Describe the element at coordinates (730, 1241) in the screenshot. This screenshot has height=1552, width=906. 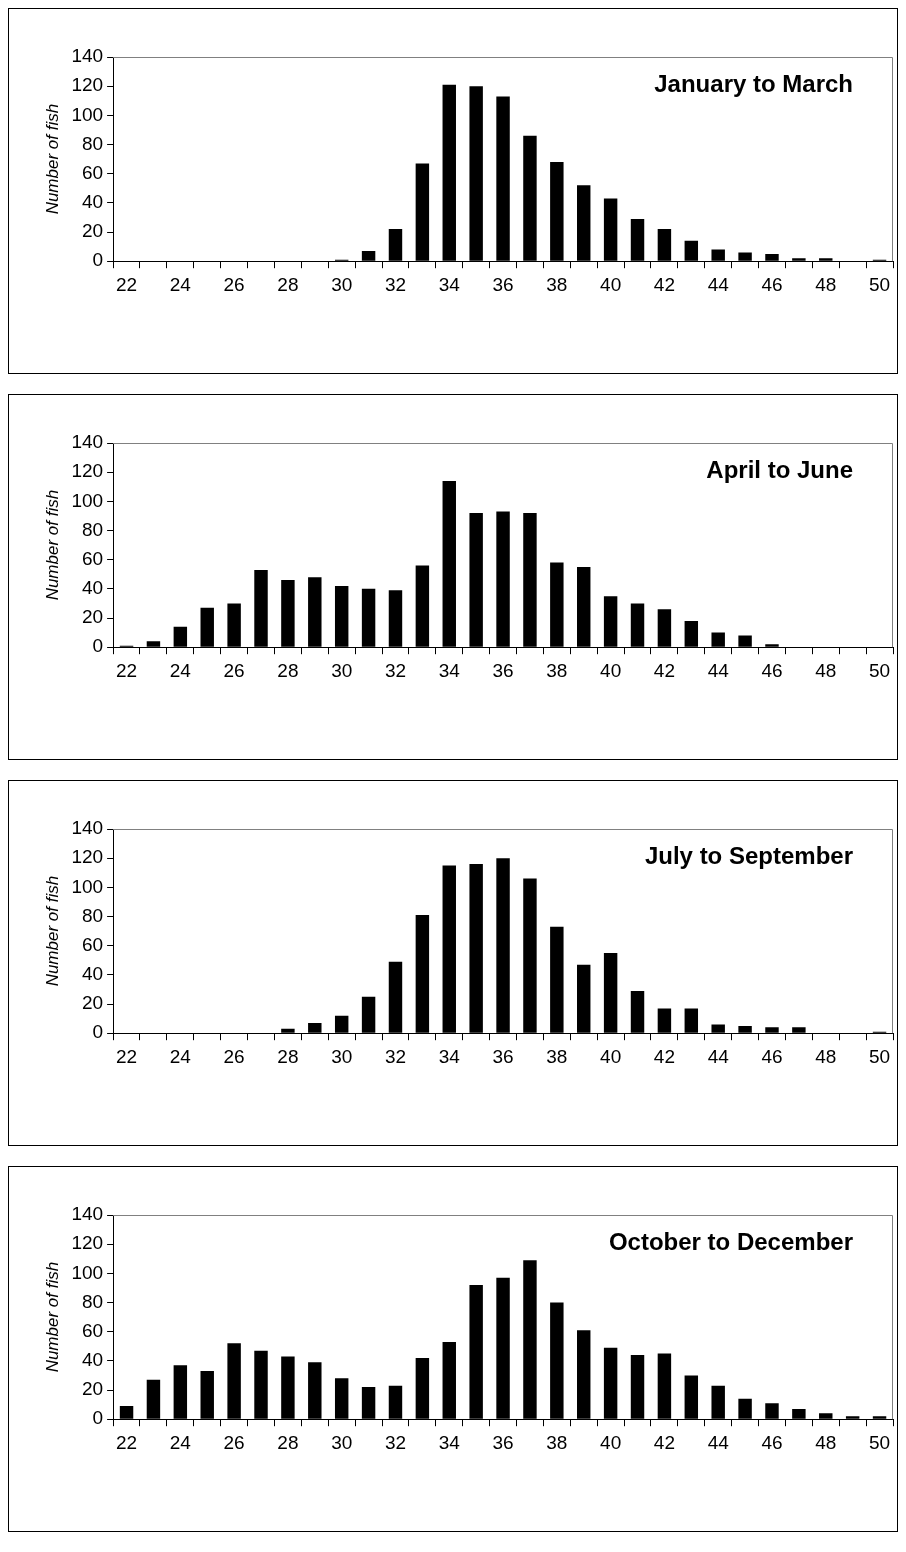
I see `text: October to December` at that location.